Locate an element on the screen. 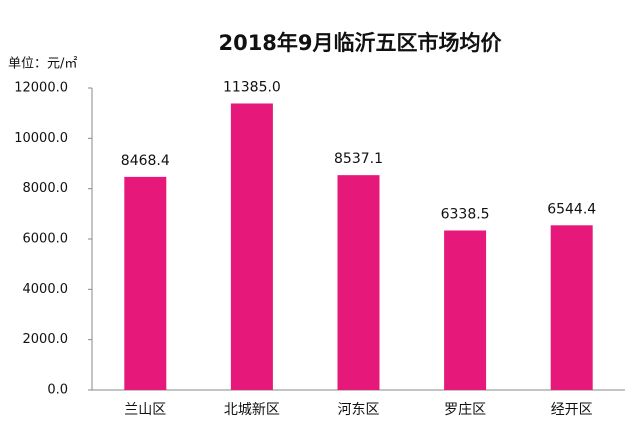 The image size is (640, 424). x-tick-label: 河东区 is located at coordinates (359, 410).